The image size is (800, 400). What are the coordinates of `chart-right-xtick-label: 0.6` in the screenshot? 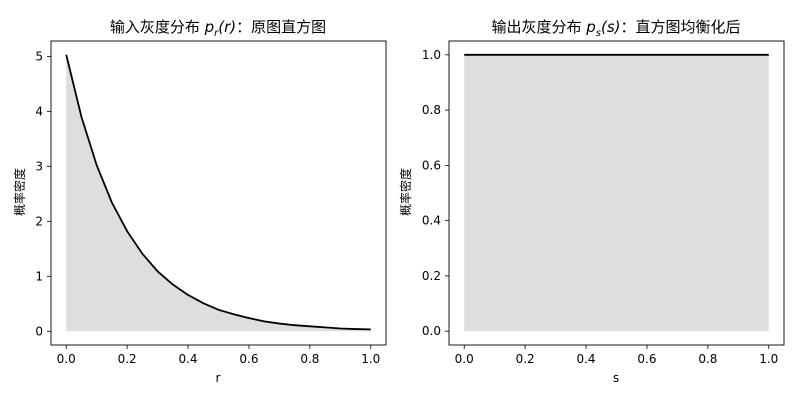 It's located at (646, 359).